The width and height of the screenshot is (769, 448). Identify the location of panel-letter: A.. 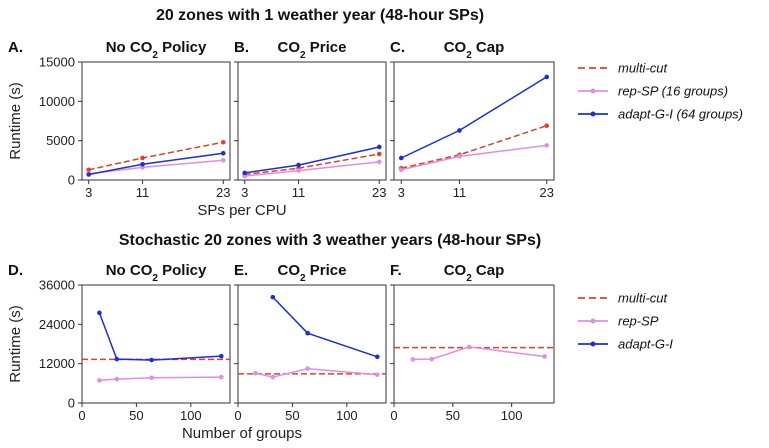
(15, 47).